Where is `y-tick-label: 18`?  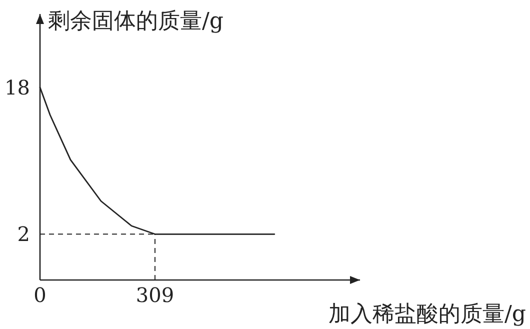 y-tick-label: 18 is located at coordinates (17, 87).